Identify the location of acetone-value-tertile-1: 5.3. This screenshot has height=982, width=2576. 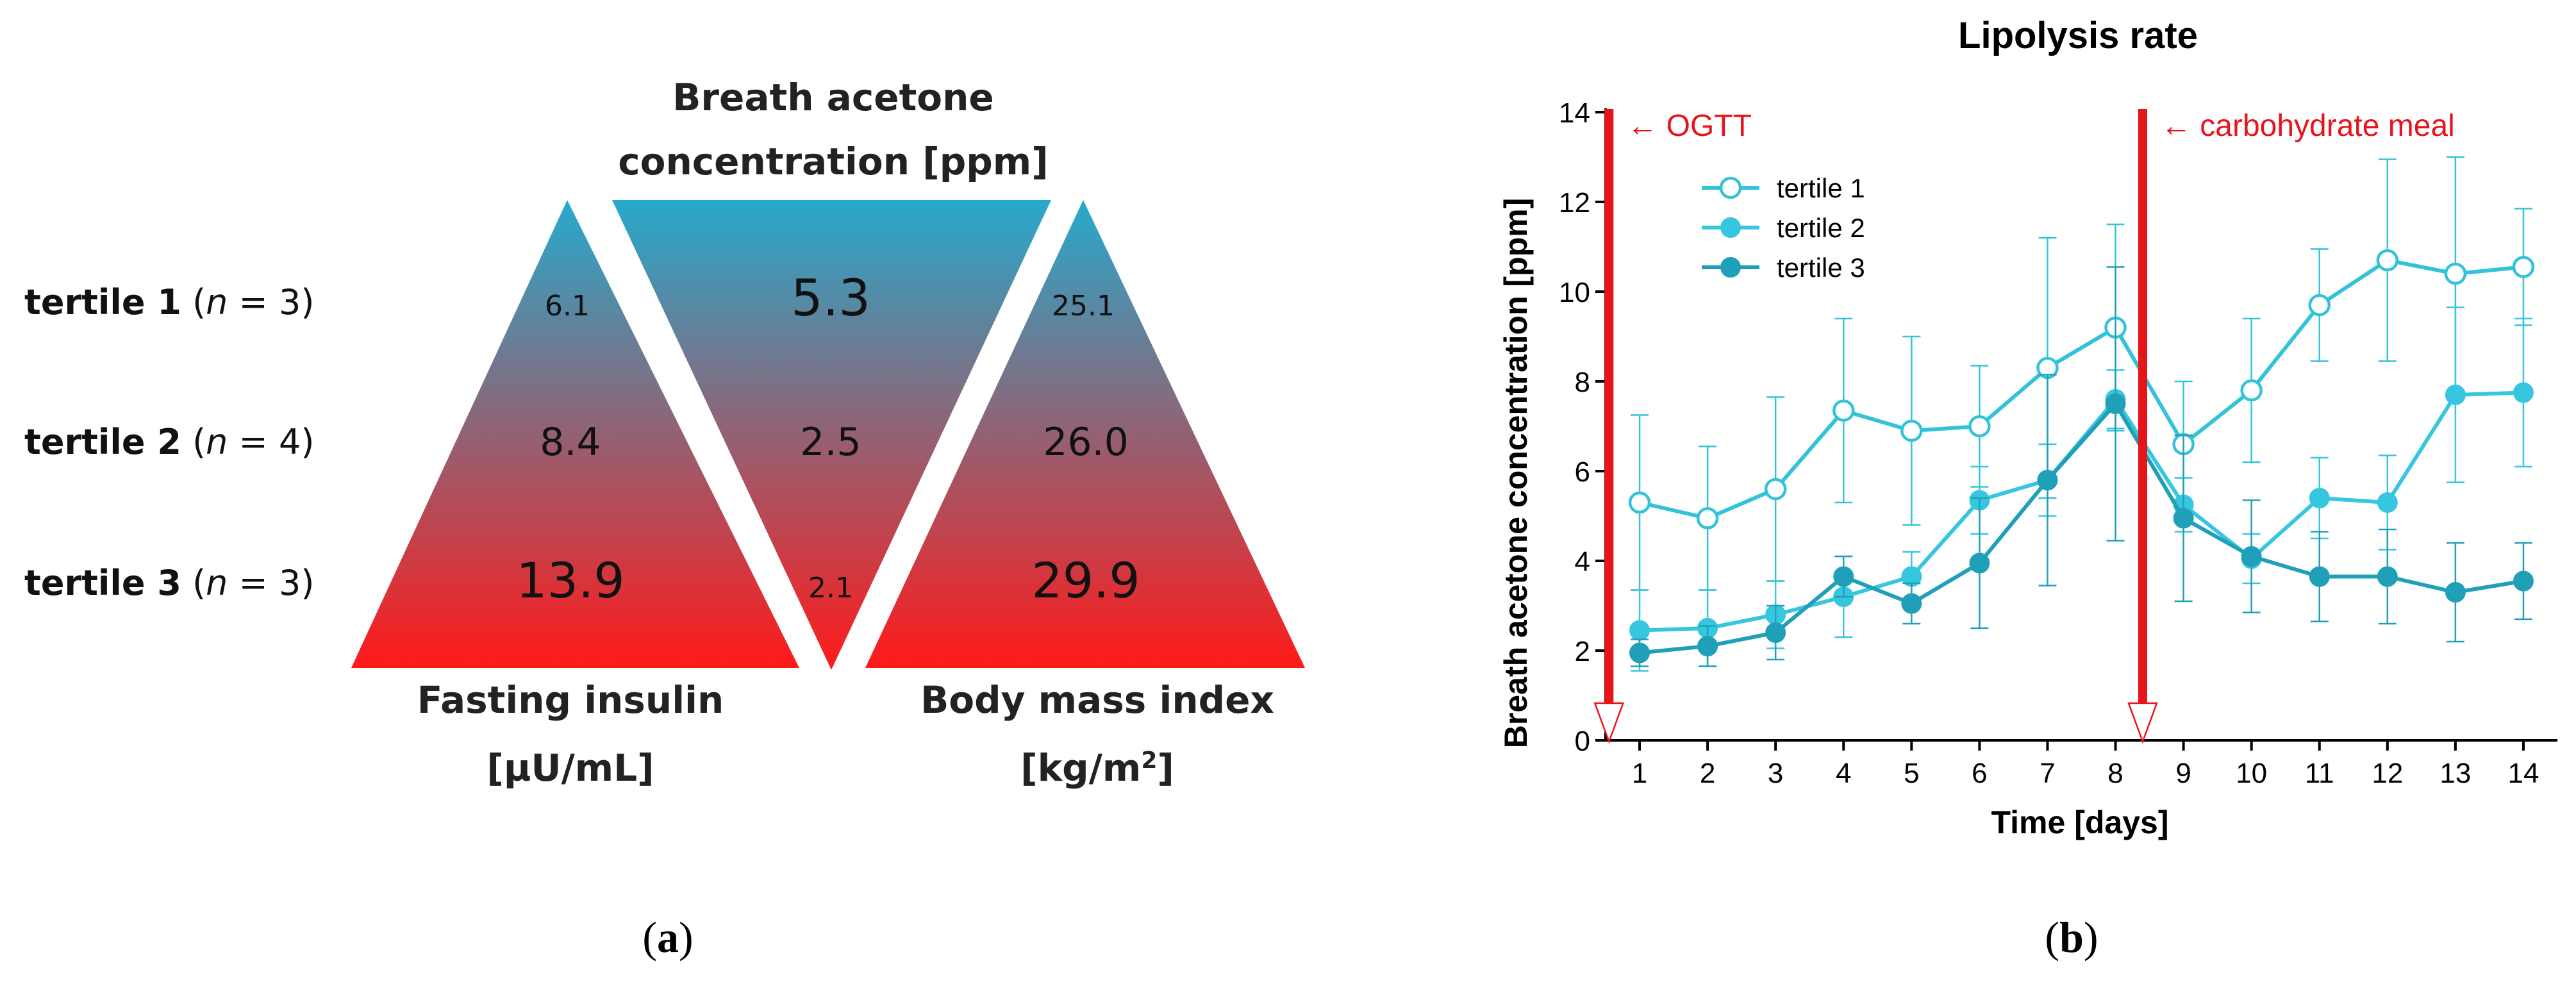
(831, 299).